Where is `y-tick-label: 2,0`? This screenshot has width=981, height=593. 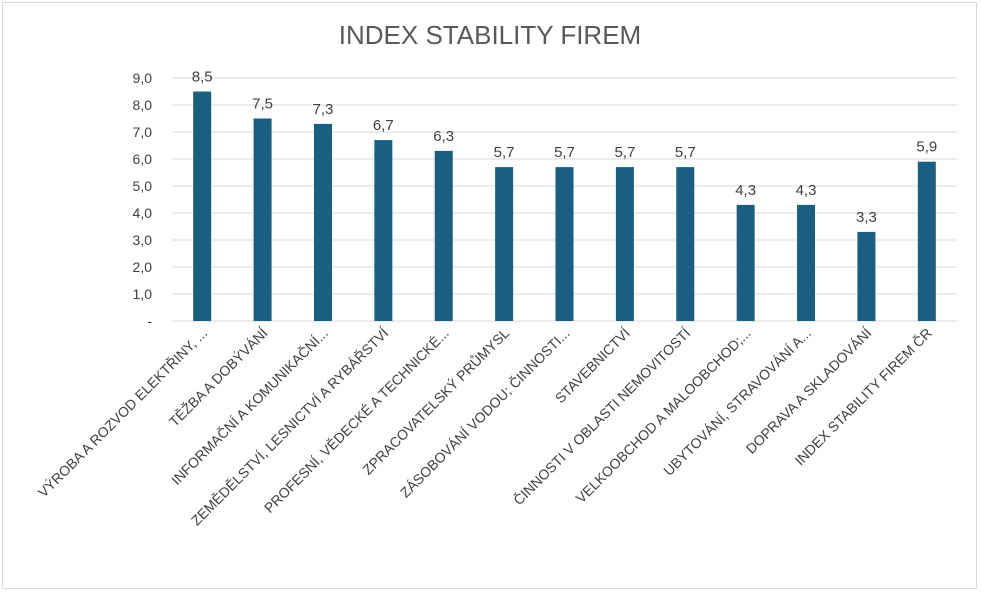 y-tick-label: 2,0 is located at coordinates (143, 267).